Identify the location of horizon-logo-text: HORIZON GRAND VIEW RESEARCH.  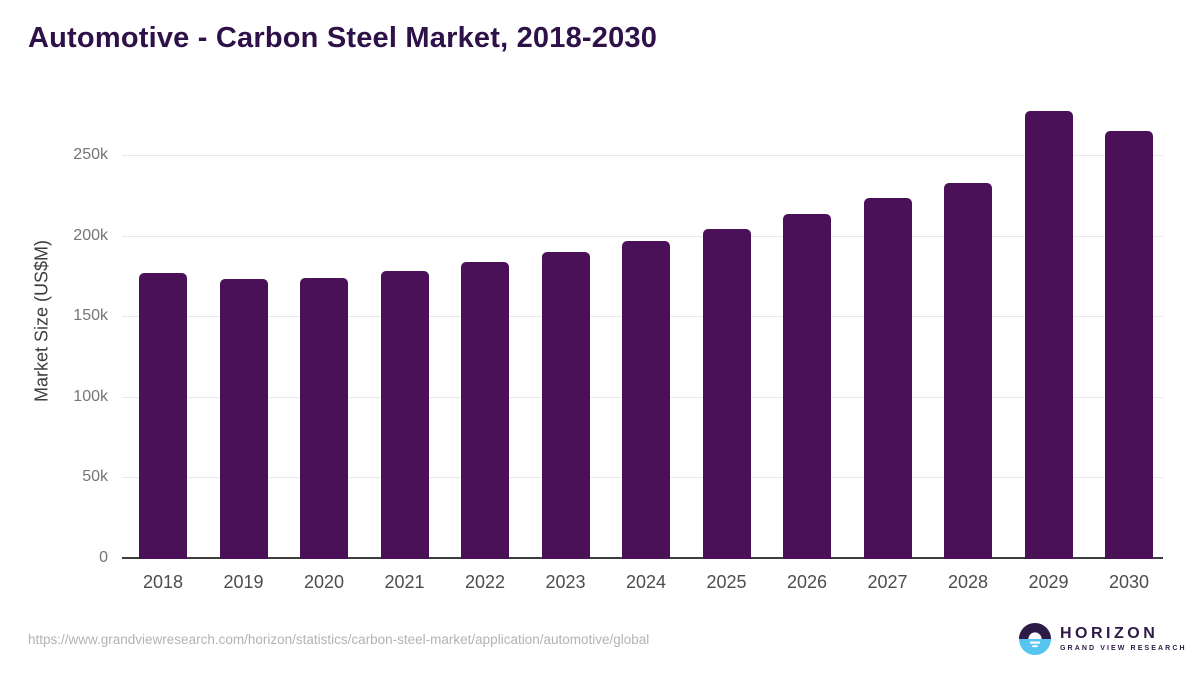
(1123, 639).